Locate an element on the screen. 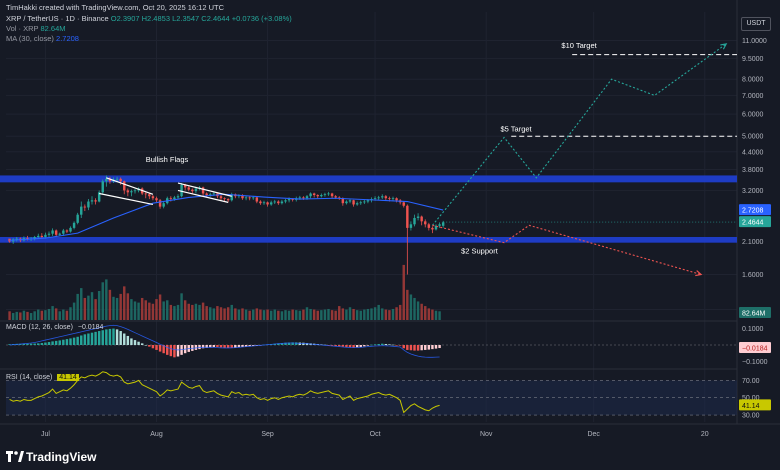  price-tick-label: 2.1000 is located at coordinates (753, 242).